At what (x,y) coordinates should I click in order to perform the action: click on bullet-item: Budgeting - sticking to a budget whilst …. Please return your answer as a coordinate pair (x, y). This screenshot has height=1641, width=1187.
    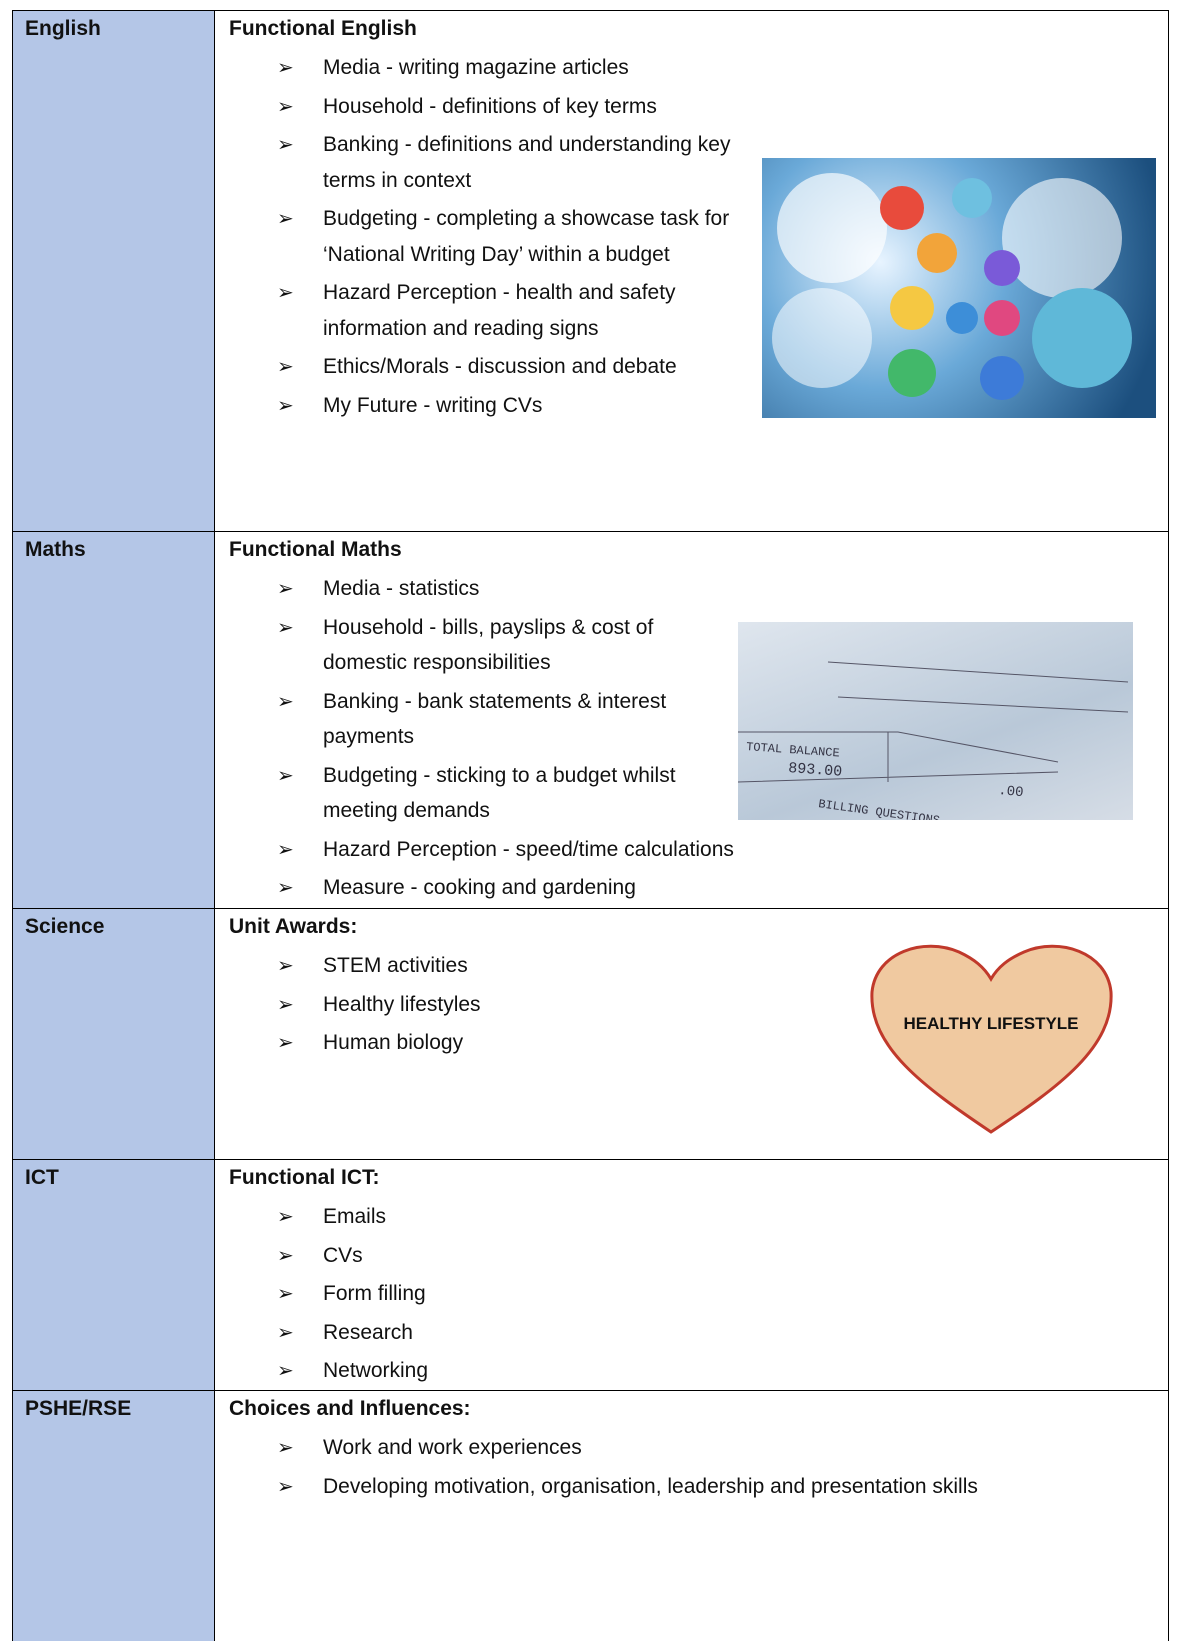
    Looking at the image, I should click on (692, 793).